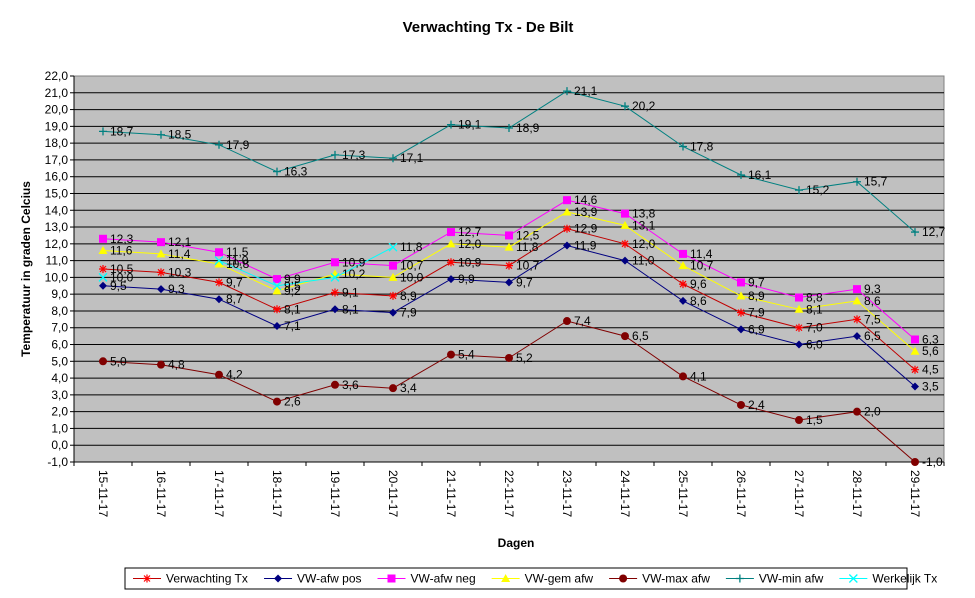  I want to click on legend-item-3: VW-gem afw, so click(542, 579).